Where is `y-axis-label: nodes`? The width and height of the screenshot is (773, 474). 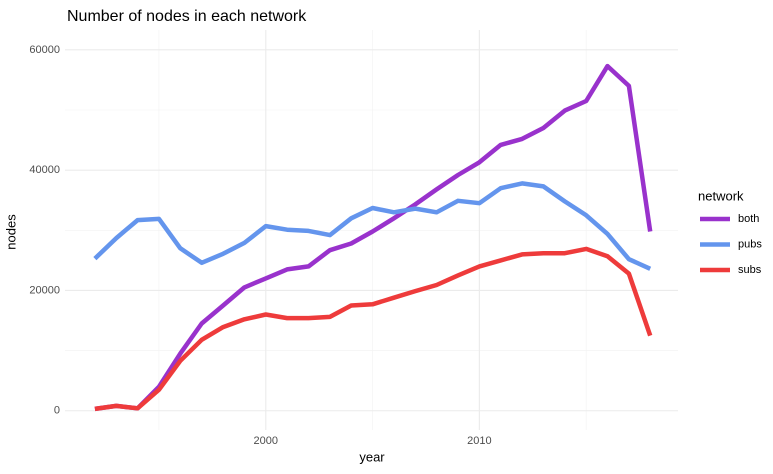
y-axis-label: nodes is located at coordinates (10, 232).